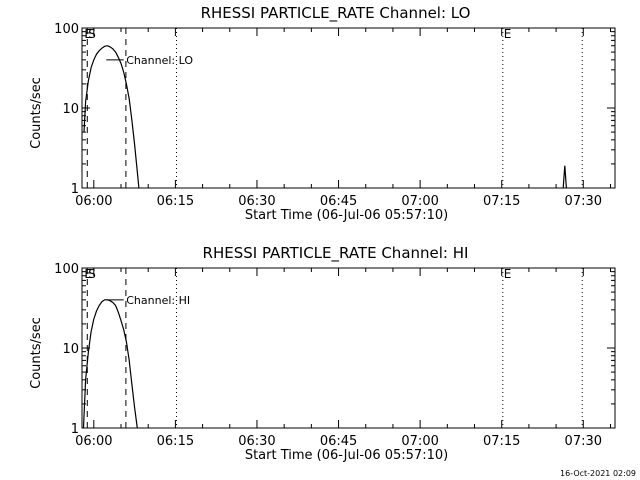  I want to click on lo-y-tick-label: 100, so click(66, 29).